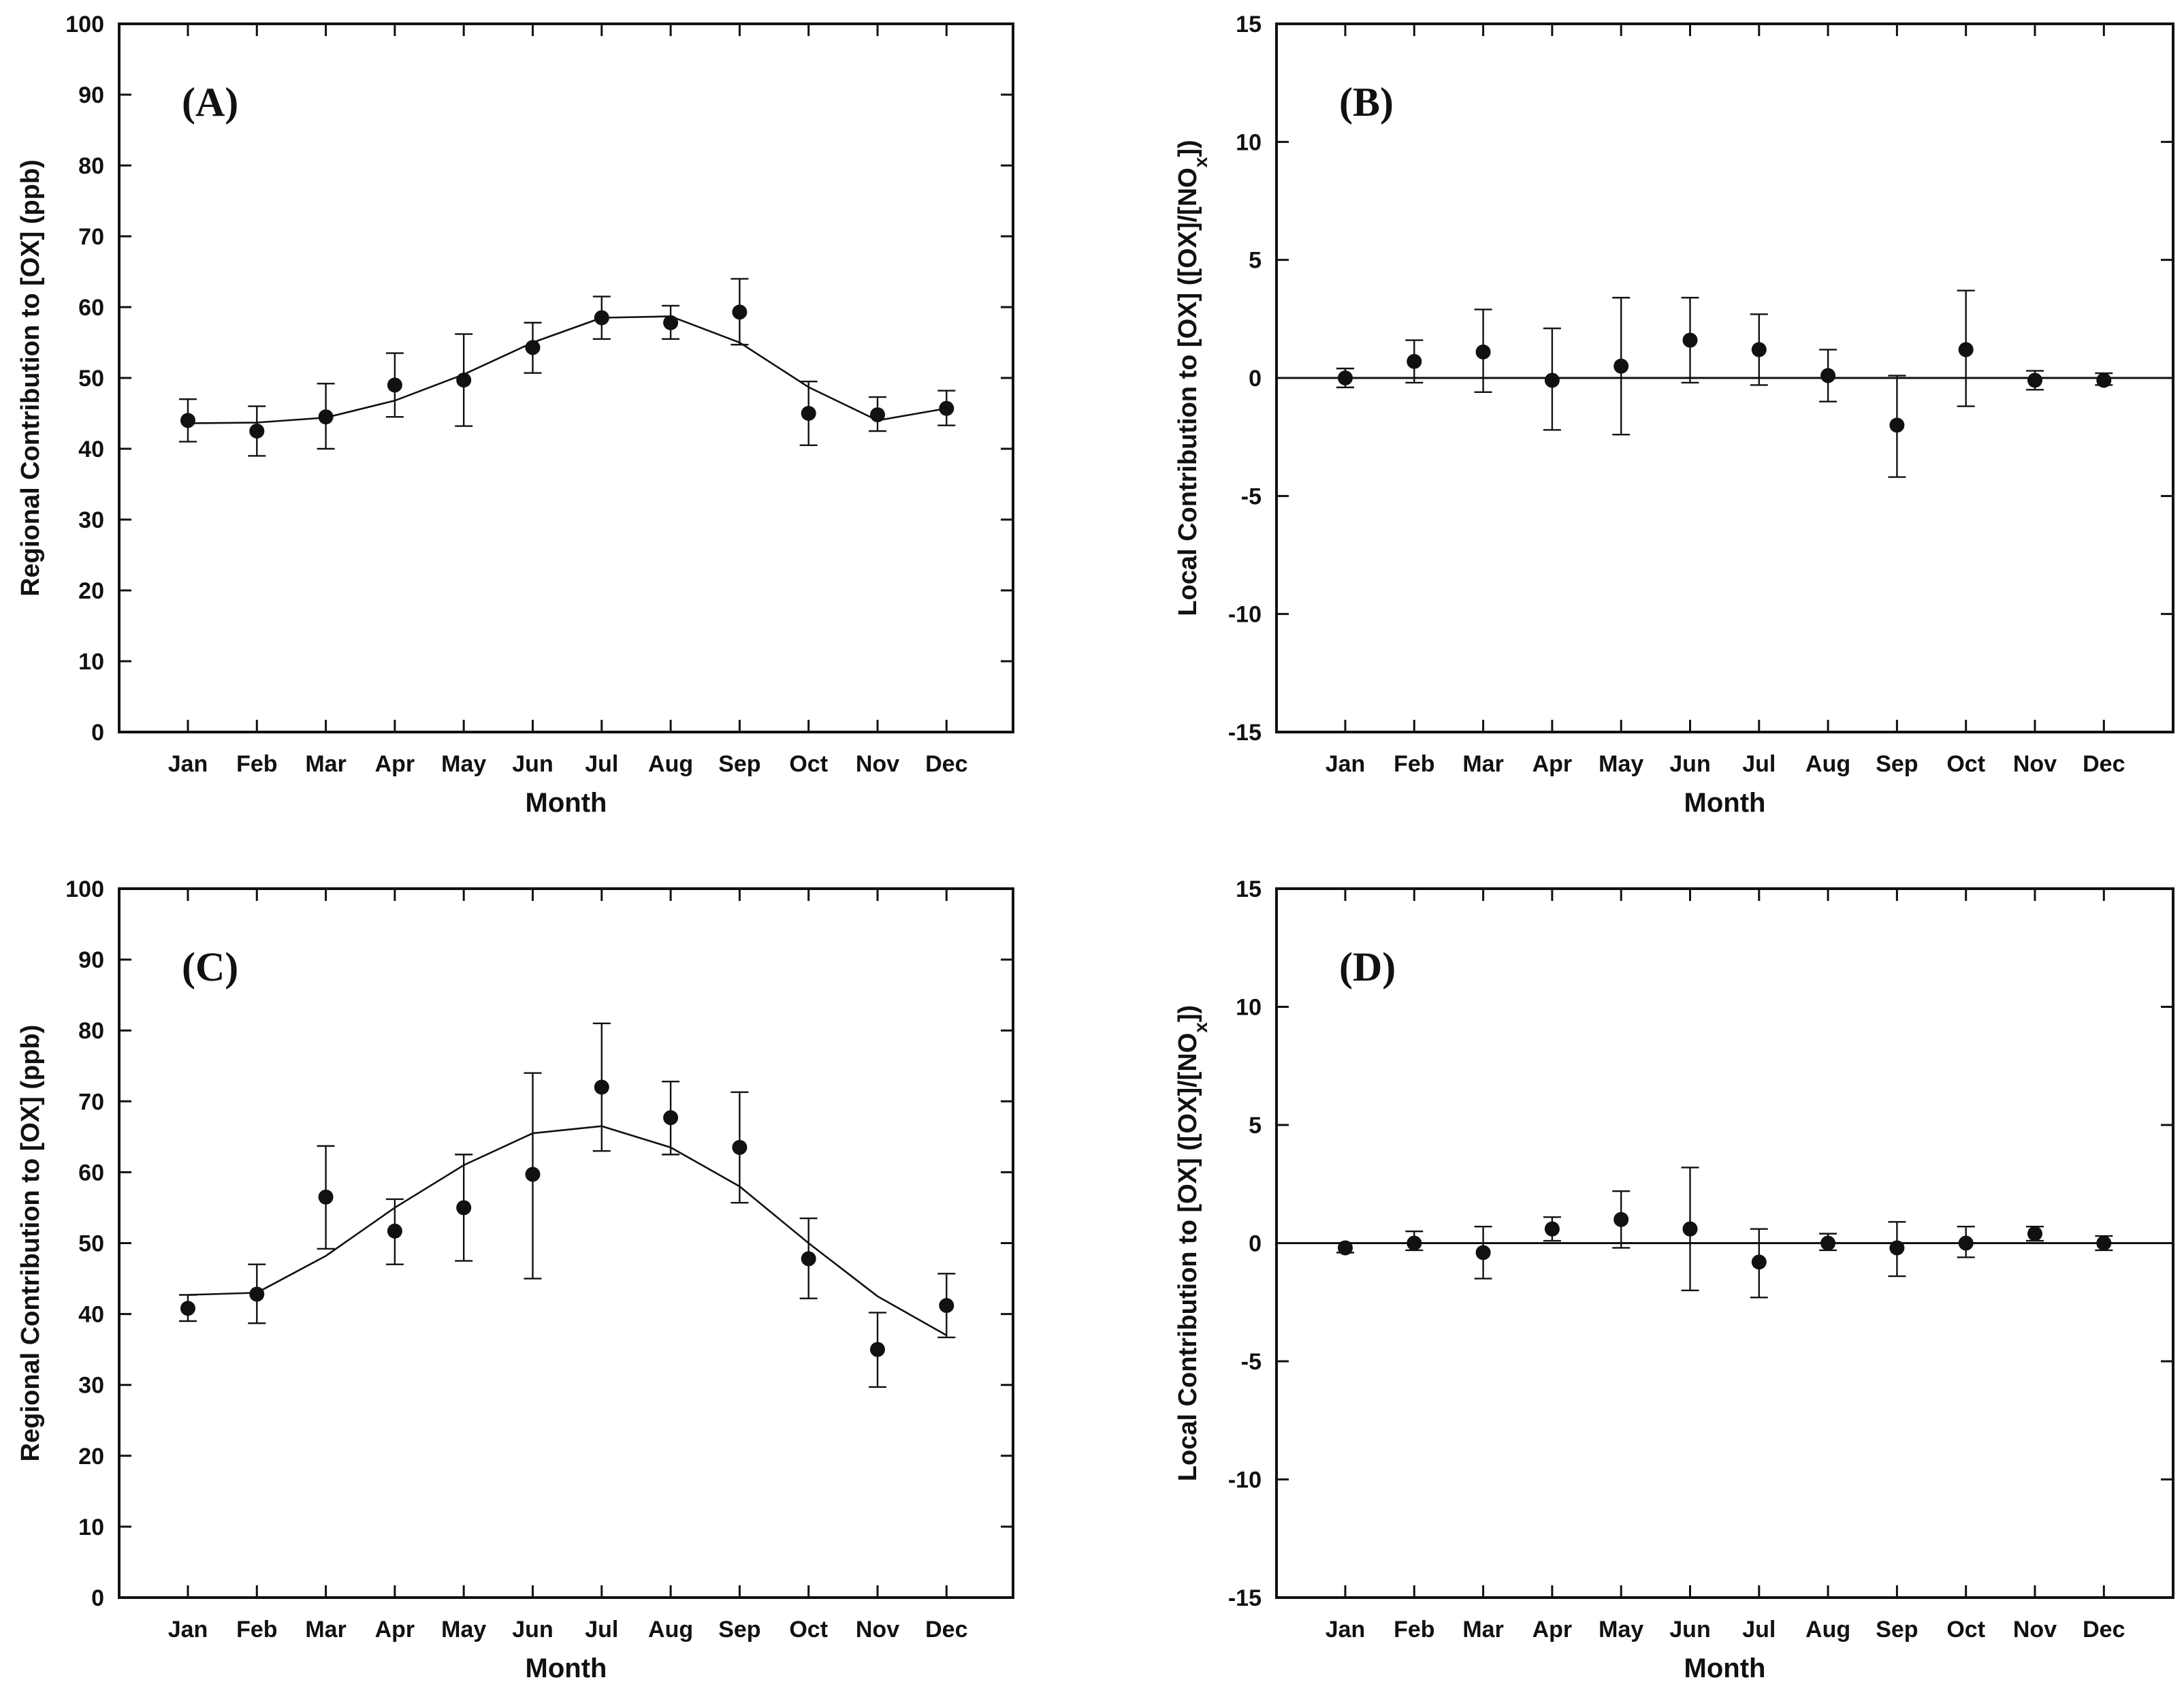  I want to click on x-tick-label: Jul, so click(601, 1630).